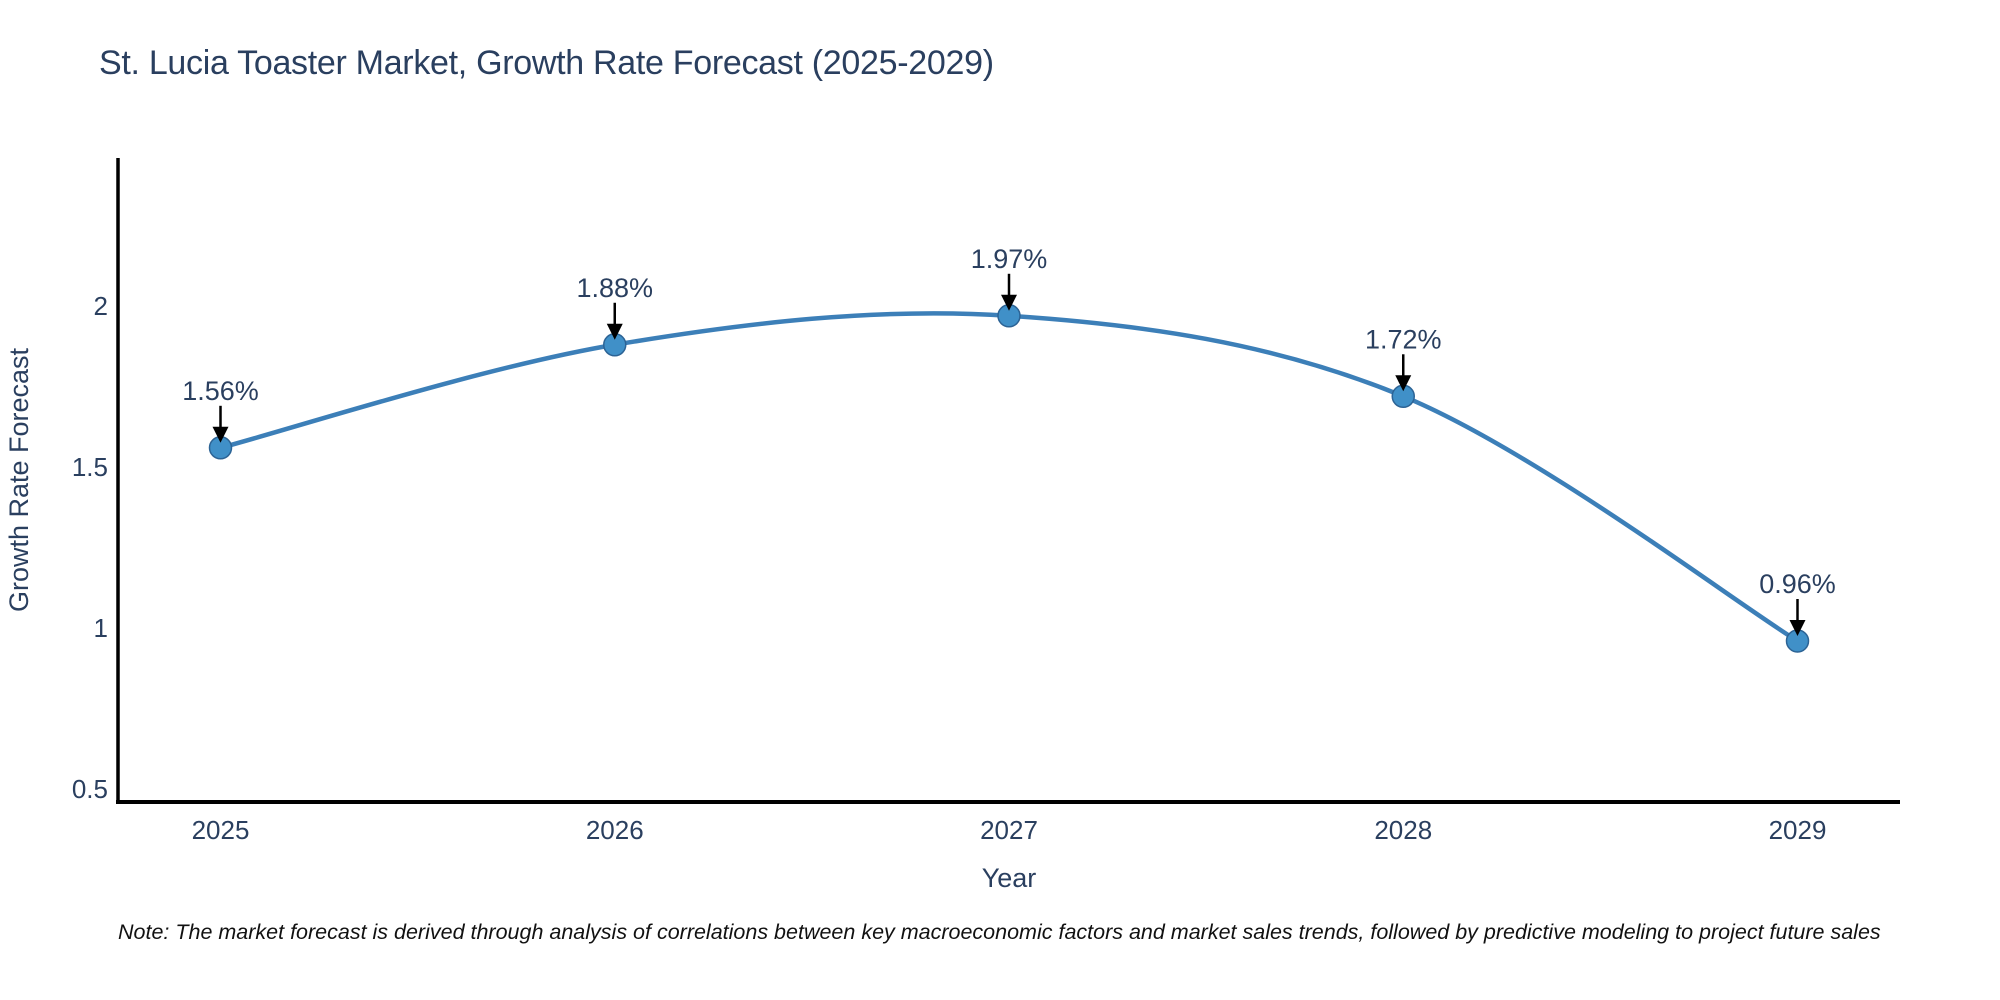  What do you see at coordinates (19, 479) in the screenshot?
I see `y-axis-title: Growth Rate Forecast` at bounding box center [19, 479].